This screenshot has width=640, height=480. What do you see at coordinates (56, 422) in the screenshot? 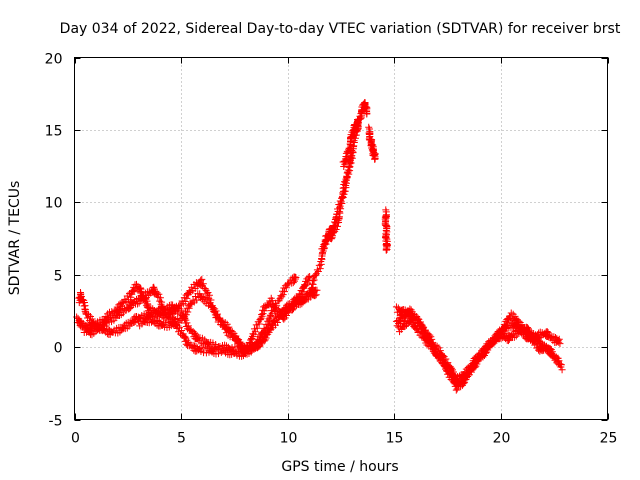
I see `y-tick-label: -5` at bounding box center [56, 422].